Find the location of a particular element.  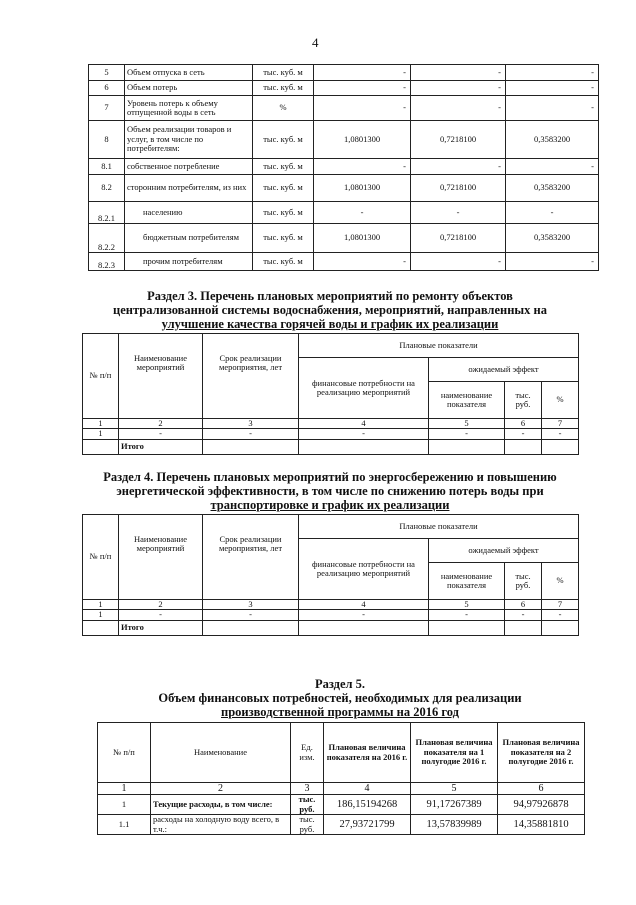

row-number: 7 is located at coordinates (106, 108).